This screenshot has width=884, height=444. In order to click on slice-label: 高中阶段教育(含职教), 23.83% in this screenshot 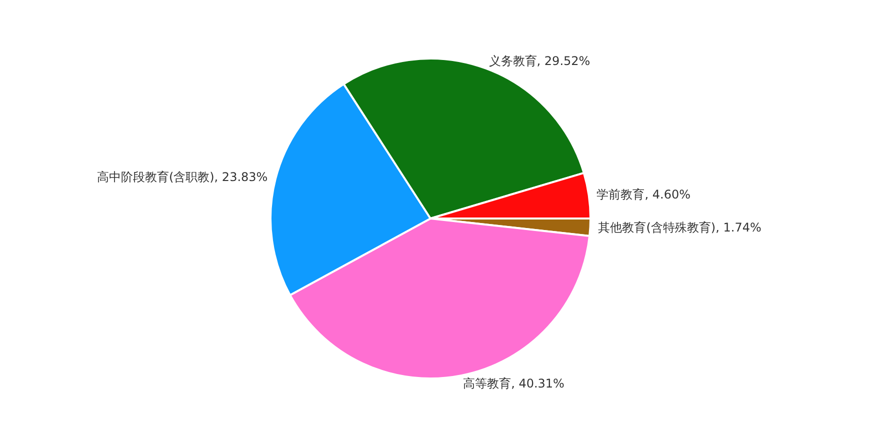, I will do `click(182, 177)`.